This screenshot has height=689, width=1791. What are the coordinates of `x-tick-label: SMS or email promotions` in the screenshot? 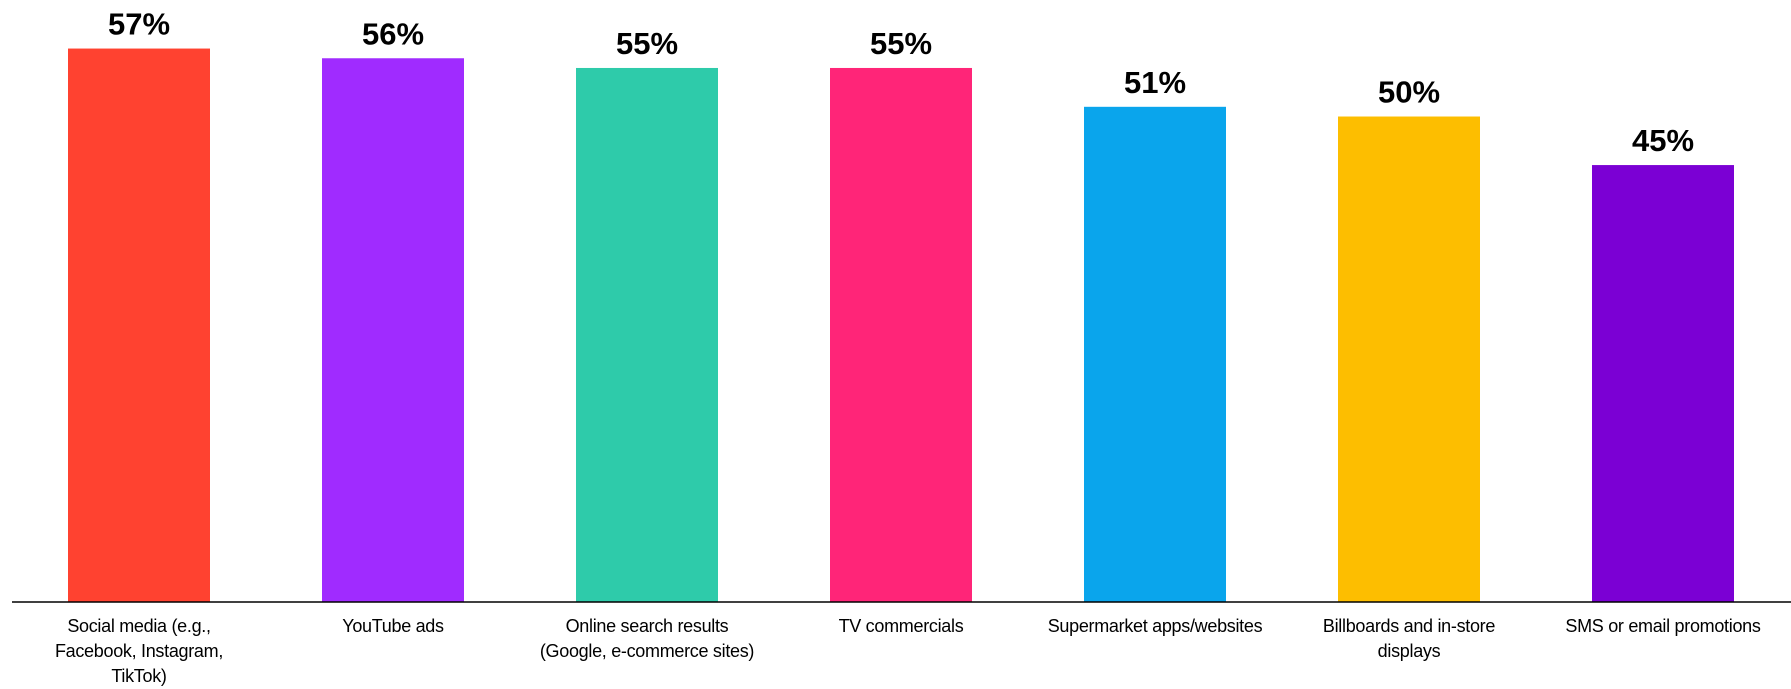 It's located at (1663, 626).